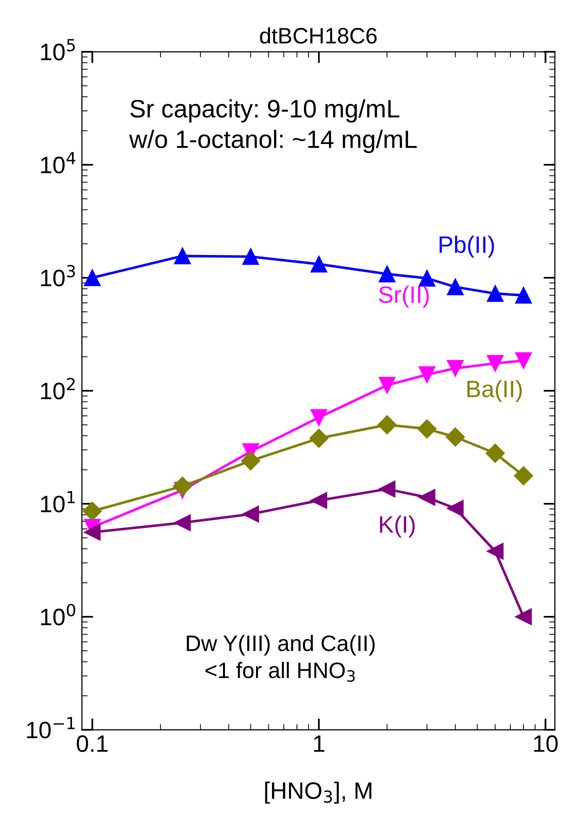 Image resolution: width=581 pixels, height=835 pixels. Describe the element at coordinates (403, 297) in the screenshot. I see `text: Sr(II)` at that location.